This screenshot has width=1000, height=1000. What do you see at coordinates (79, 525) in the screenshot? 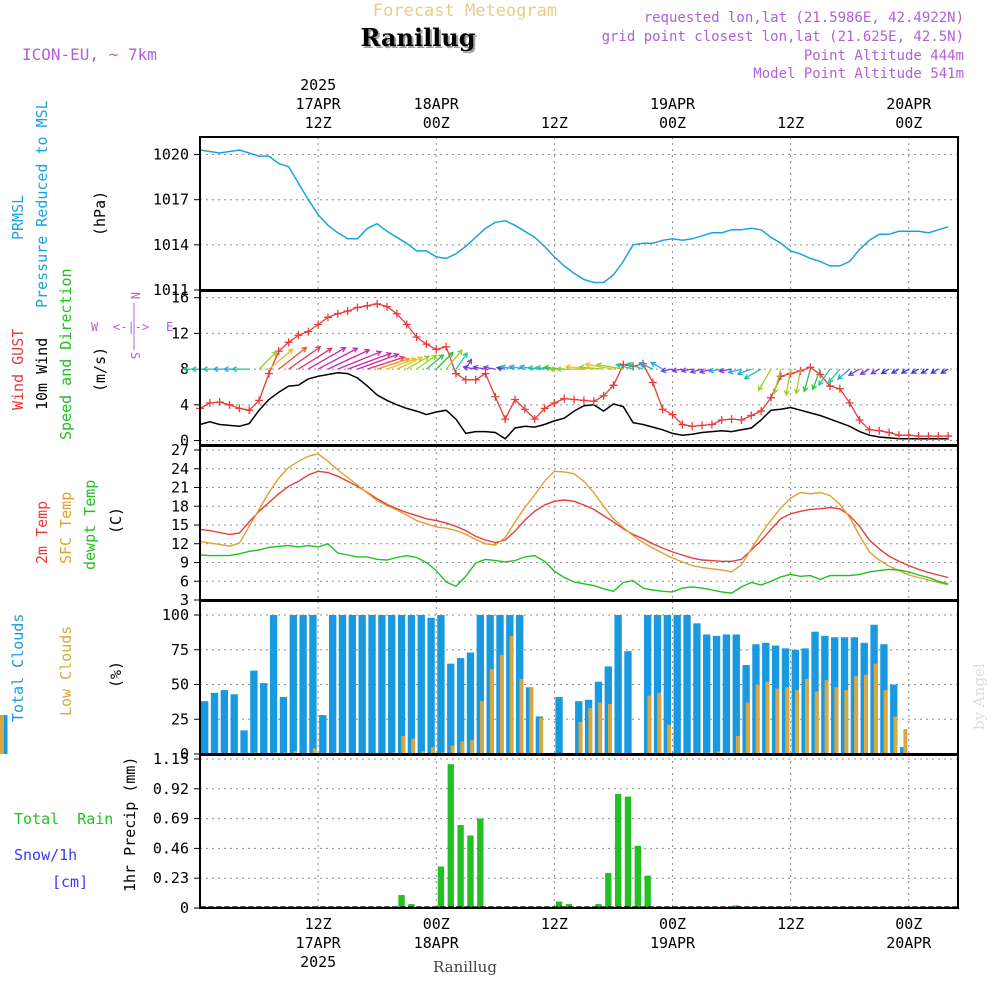
I see `temp-labels: 2m Temp SFC Temp dewpt Temp (C)` at bounding box center [79, 525].